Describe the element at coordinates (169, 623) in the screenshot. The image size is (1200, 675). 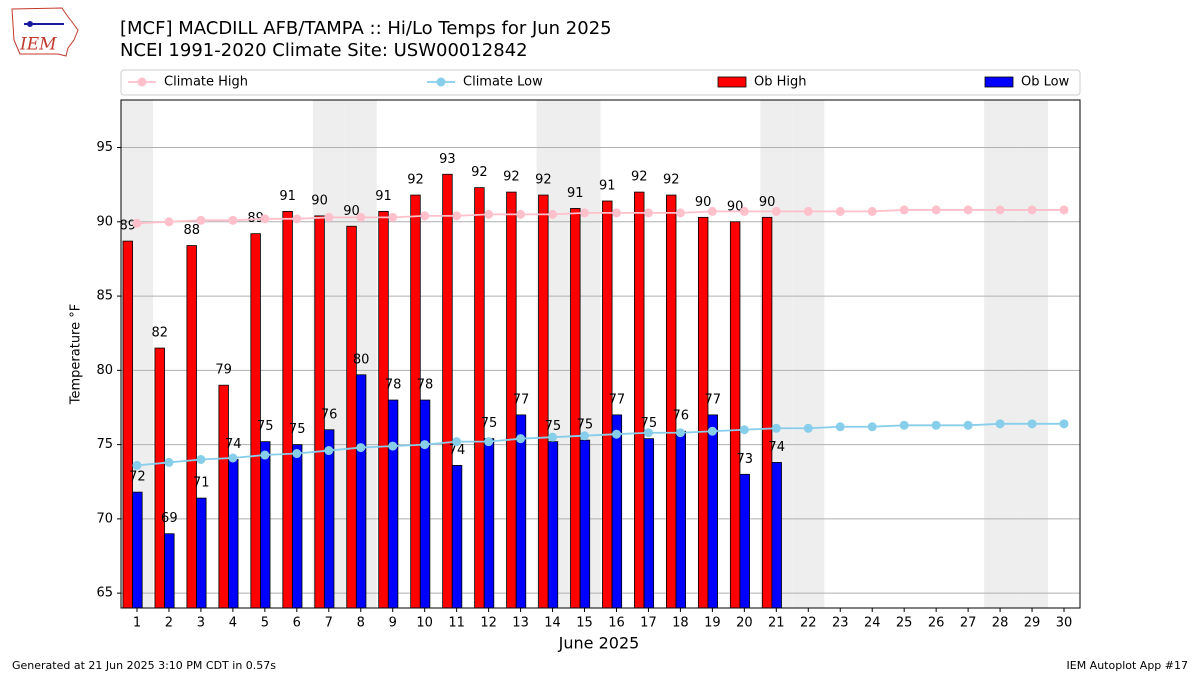
I see `x-tick-label: 2` at that location.